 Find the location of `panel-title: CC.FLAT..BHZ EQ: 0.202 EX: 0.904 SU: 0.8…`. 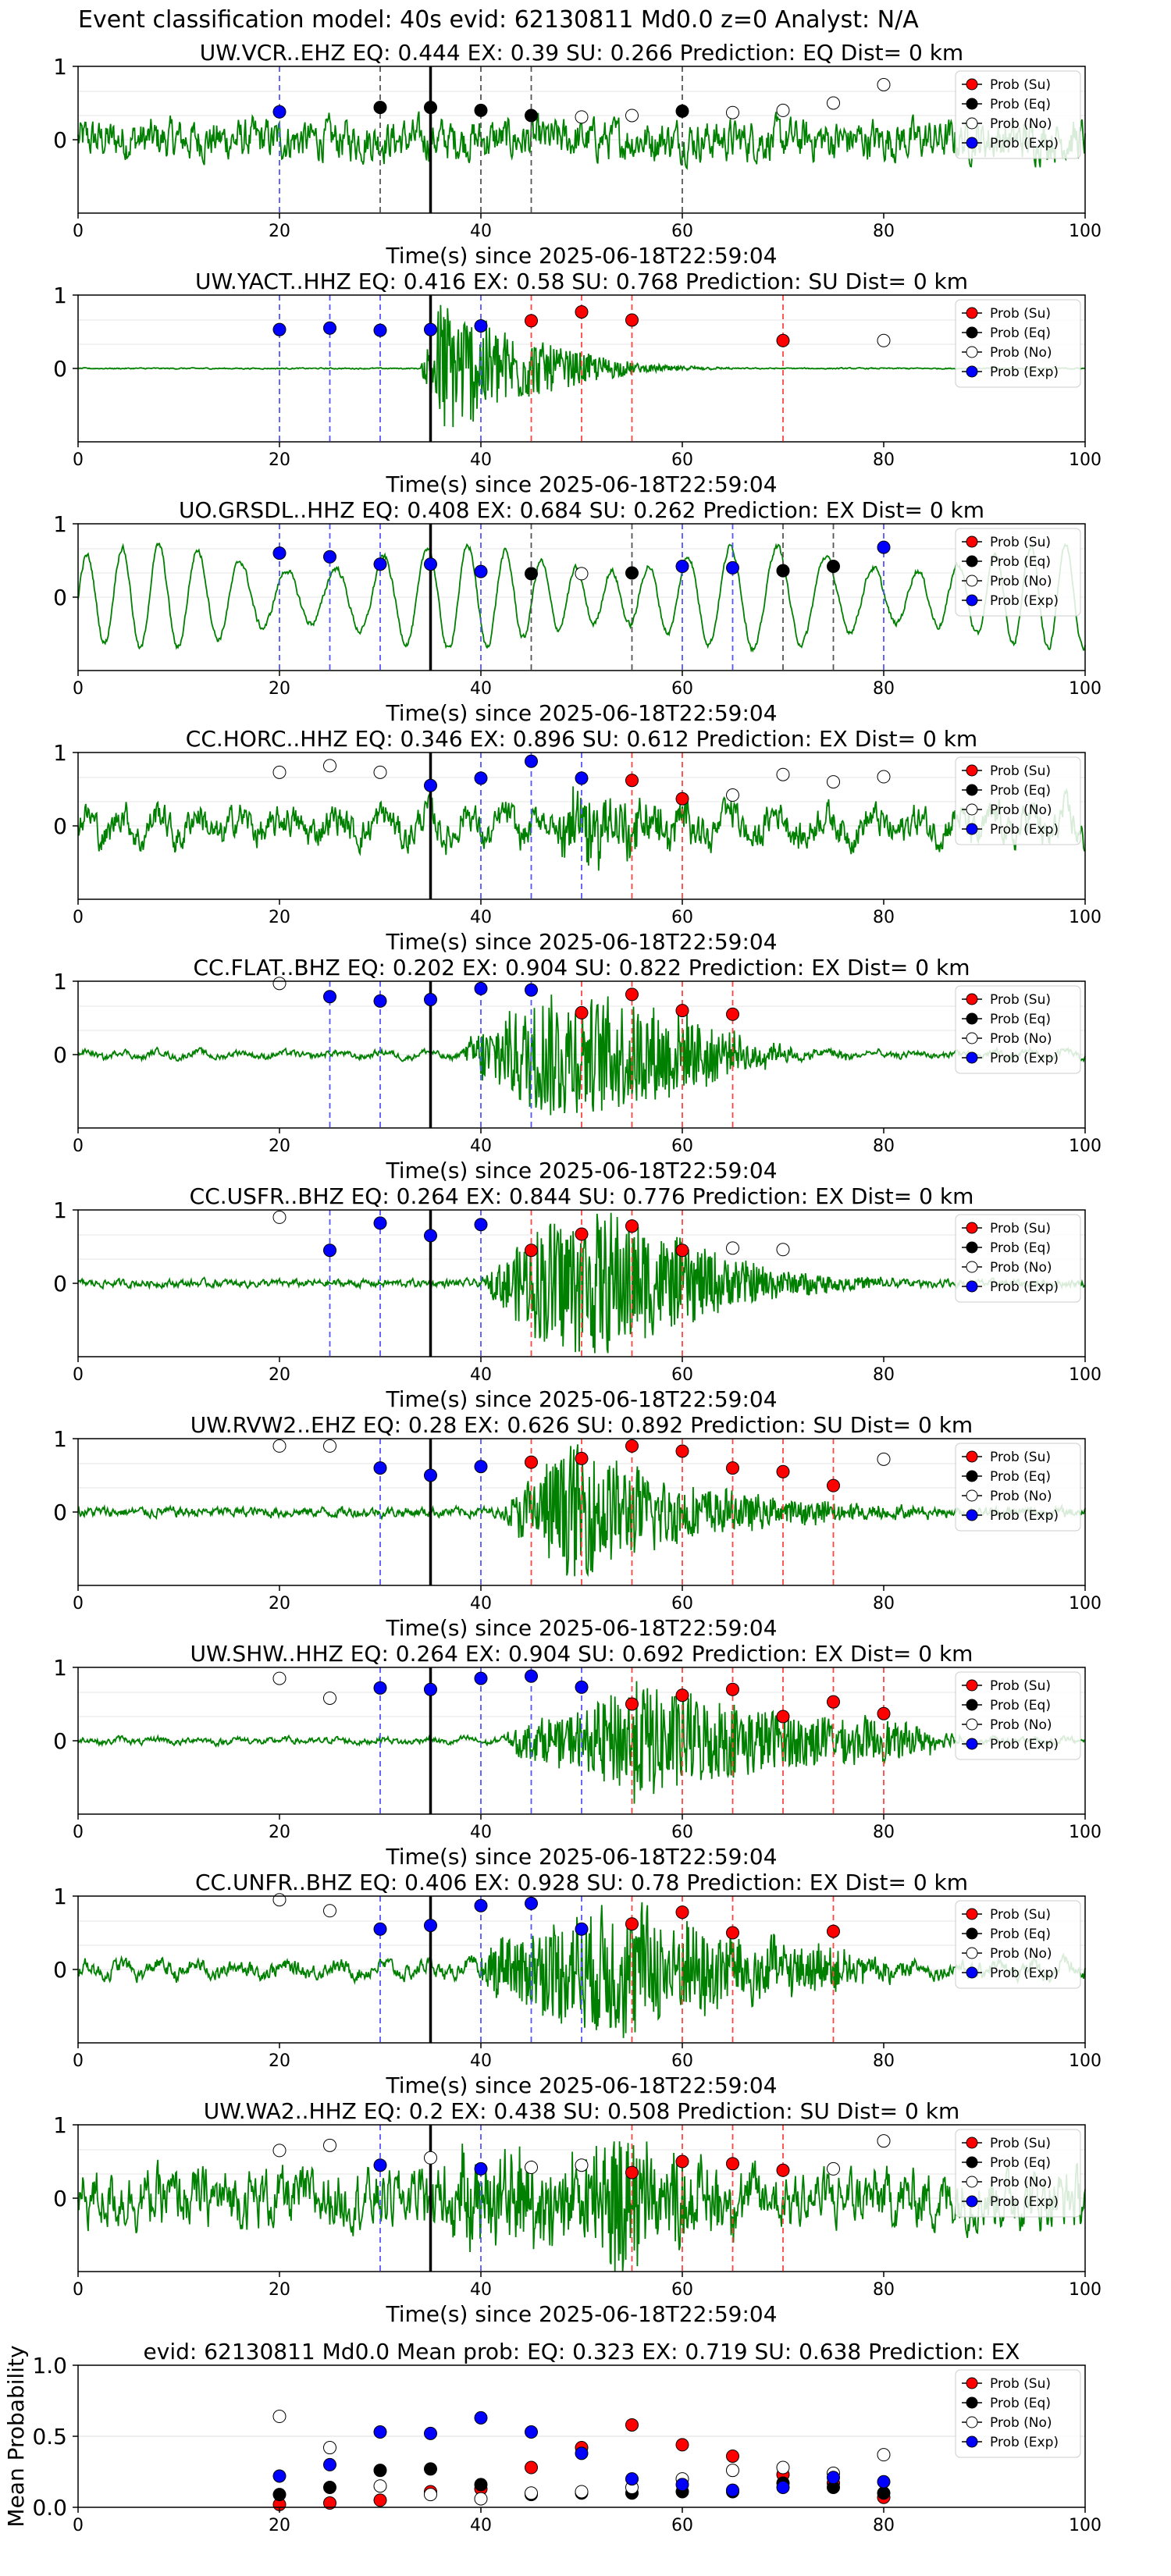

panel-title: CC.FLAT..BHZ EQ: 0.202 EX: 0.904 SU: 0.8… is located at coordinates (582, 968).